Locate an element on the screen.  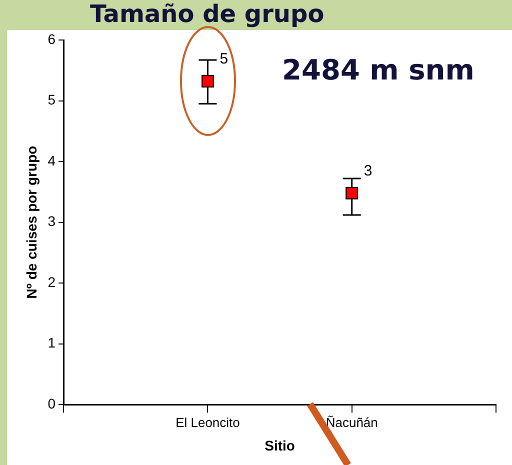
annotation: 3 is located at coordinates (368, 171).